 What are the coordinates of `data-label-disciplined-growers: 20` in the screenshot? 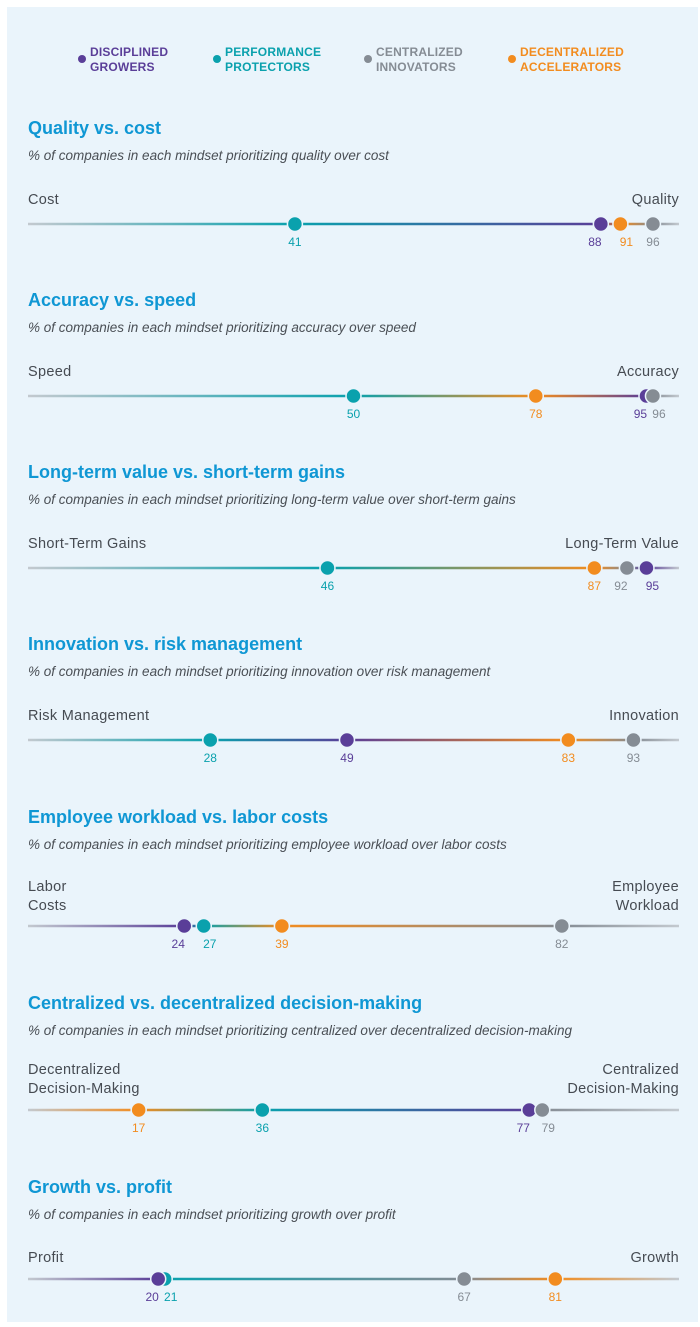 It's located at (152, 1297).